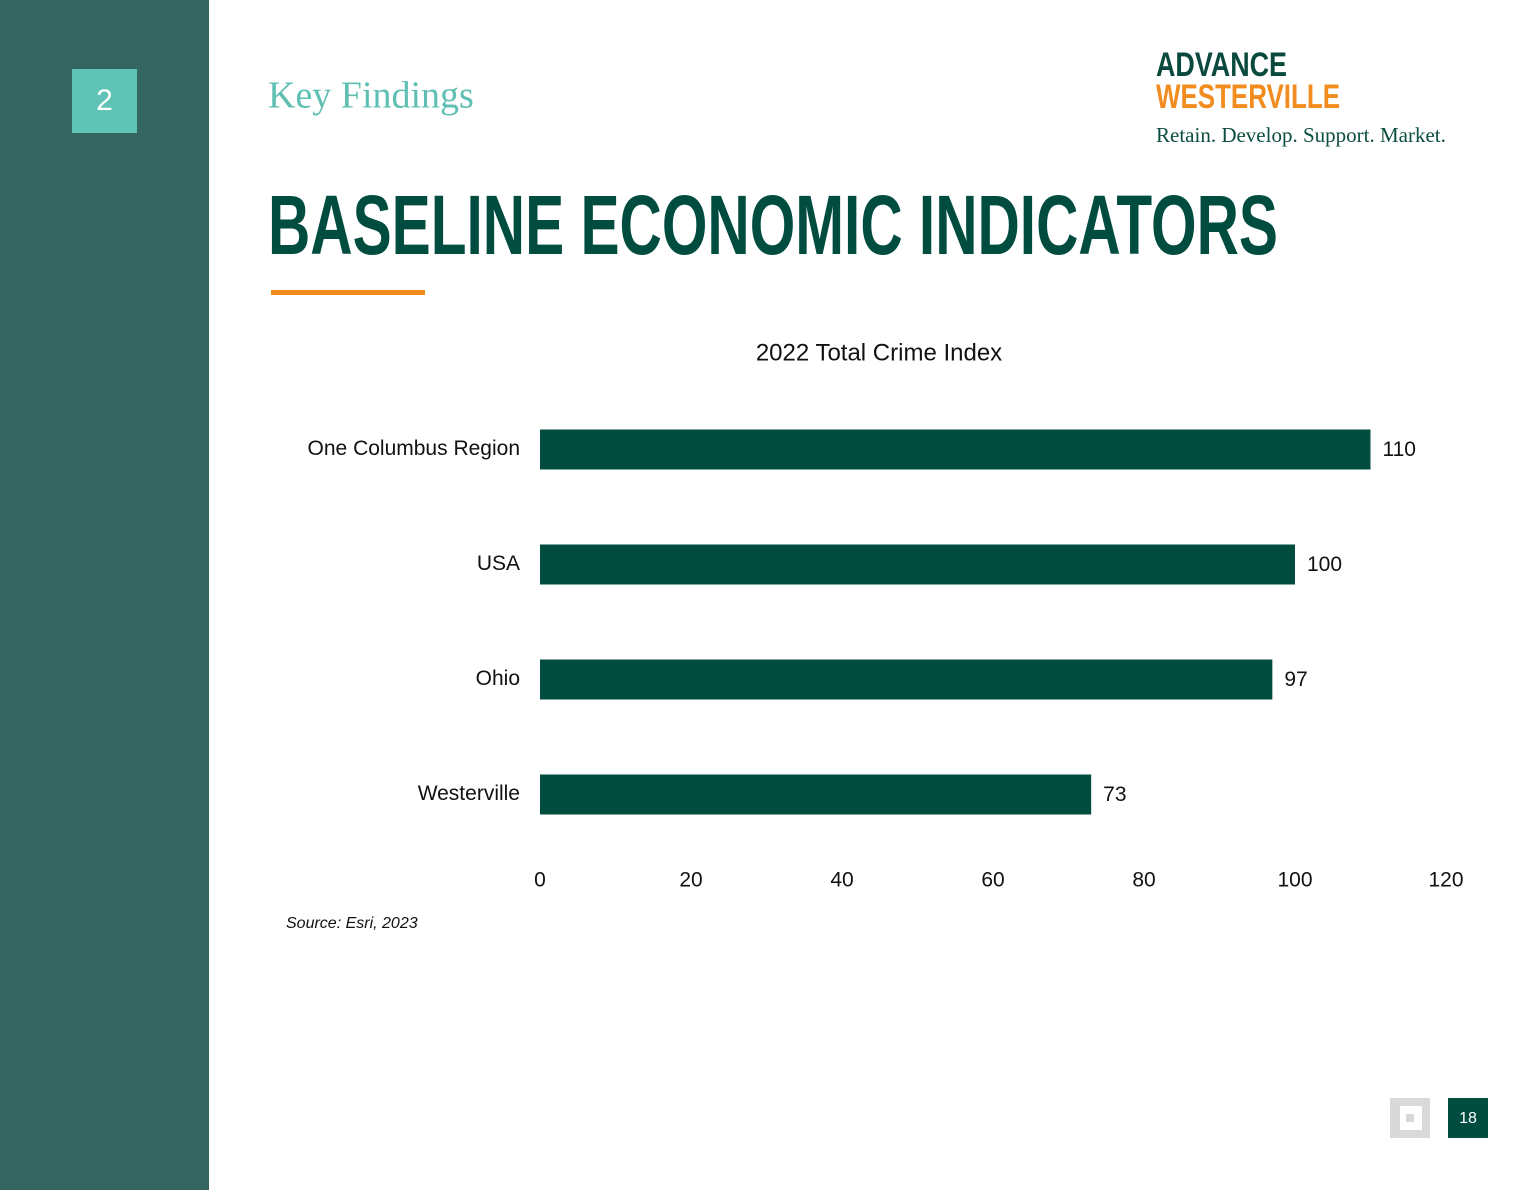 This screenshot has height=1190, width=1540. I want to click on x-tick-label: 120, so click(1445, 880).